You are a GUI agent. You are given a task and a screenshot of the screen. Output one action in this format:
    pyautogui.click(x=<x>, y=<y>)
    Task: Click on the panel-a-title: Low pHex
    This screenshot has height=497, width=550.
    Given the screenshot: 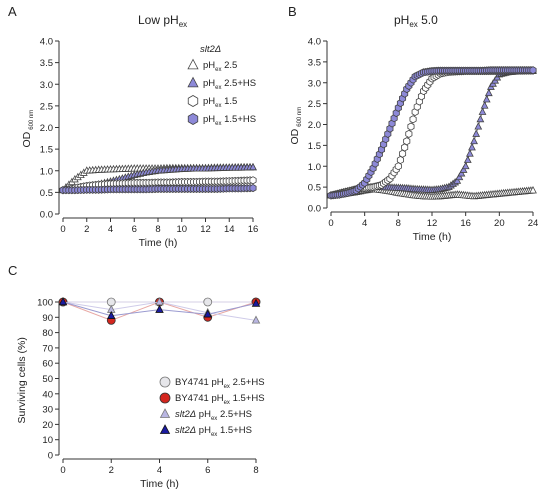 What is the action you would take?
    pyautogui.click(x=162, y=21)
    